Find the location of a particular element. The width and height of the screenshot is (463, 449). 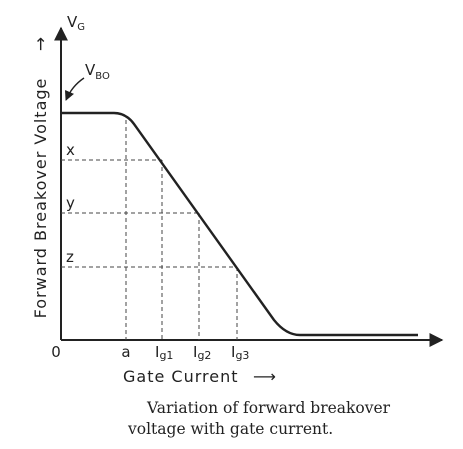

x-tick-ig1: Ig1 is located at coordinates (164, 352).